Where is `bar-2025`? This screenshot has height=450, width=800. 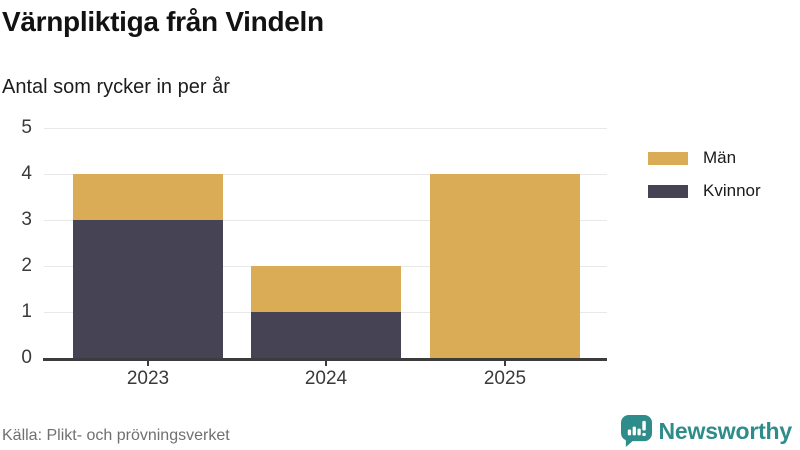
bar-2025 is located at coordinates (505, 266).